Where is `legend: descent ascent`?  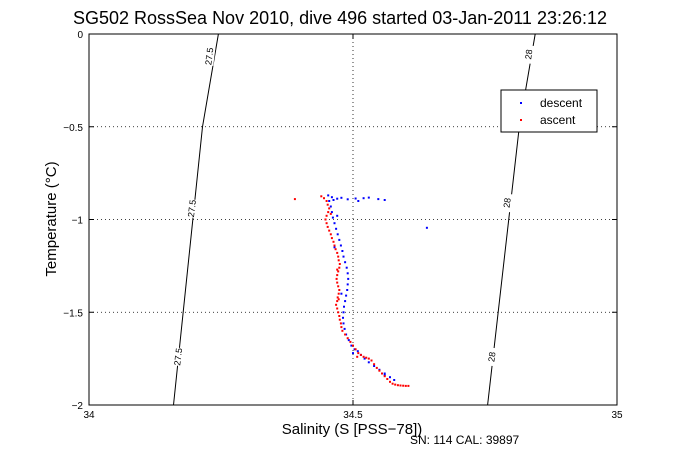
legend: descent ascent is located at coordinates (549, 111).